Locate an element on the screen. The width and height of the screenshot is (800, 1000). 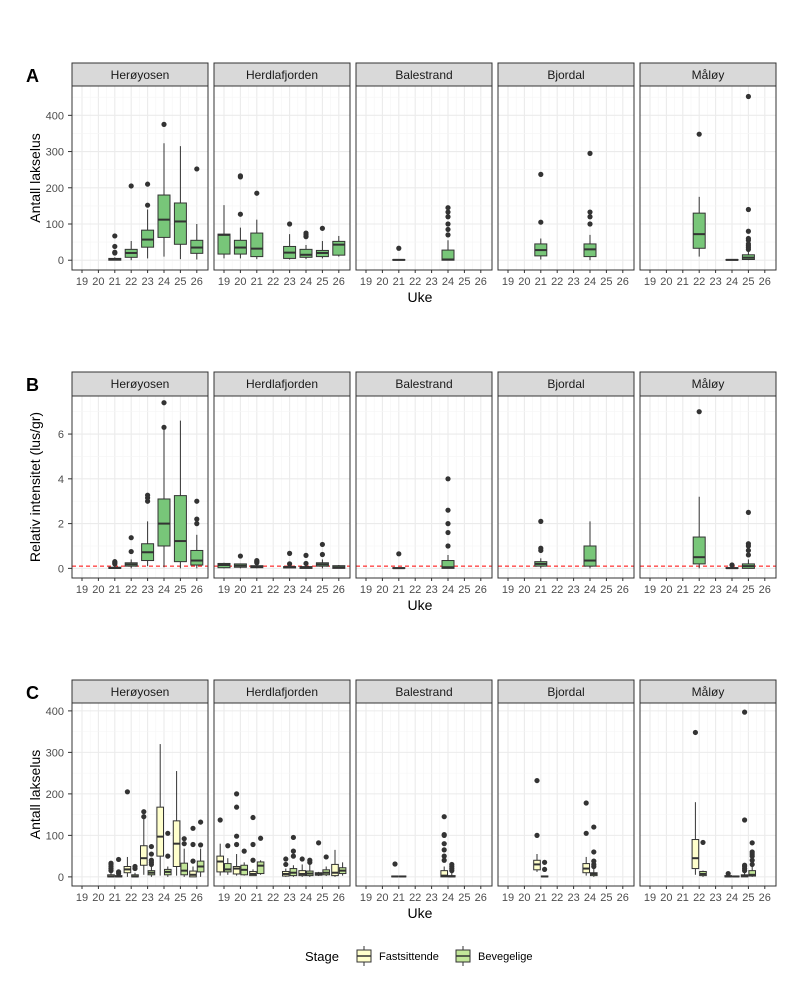
y-tick-label: 0 is located at coordinates (61, 569).